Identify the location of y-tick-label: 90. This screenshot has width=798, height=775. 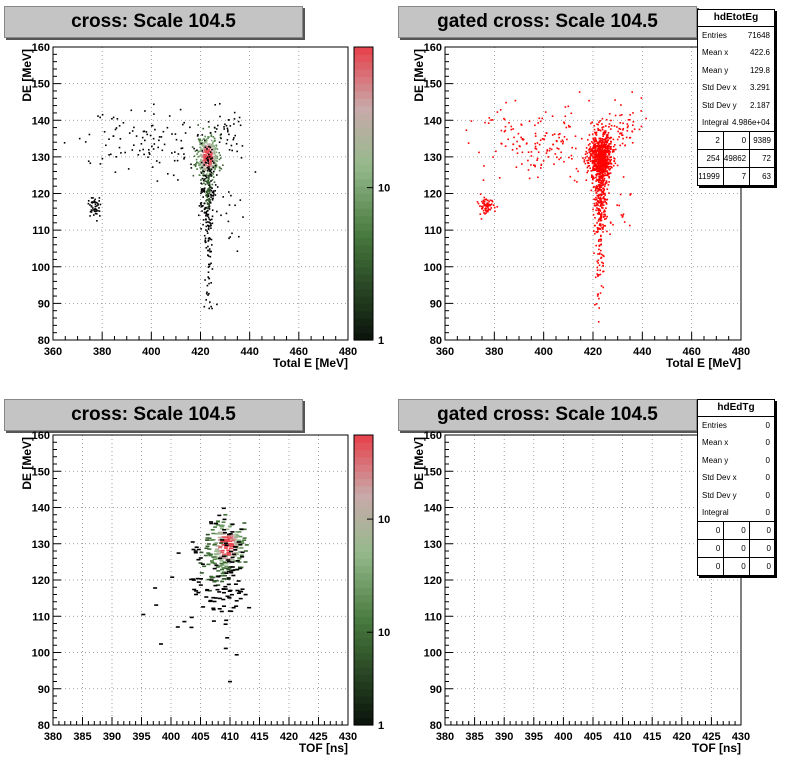
(44, 690).